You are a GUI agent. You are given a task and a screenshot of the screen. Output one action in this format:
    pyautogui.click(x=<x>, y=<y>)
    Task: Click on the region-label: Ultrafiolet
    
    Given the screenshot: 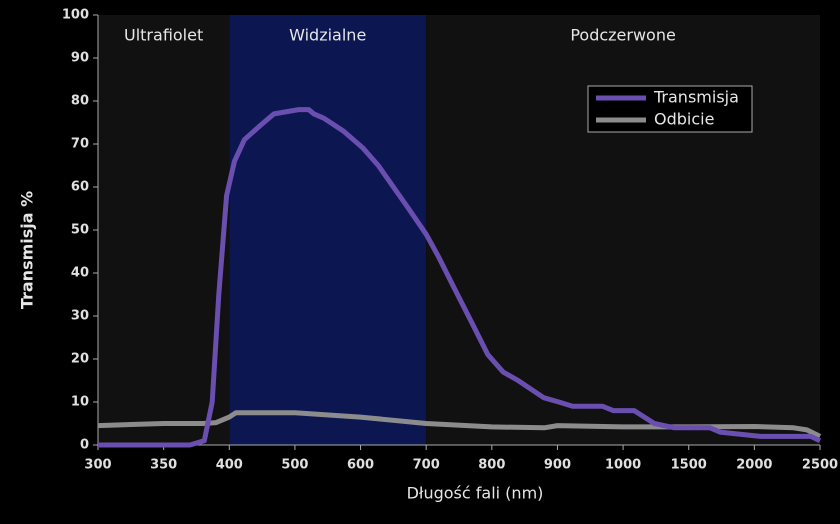 What is the action you would take?
    pyautogui.click(x=163, y=35)
    